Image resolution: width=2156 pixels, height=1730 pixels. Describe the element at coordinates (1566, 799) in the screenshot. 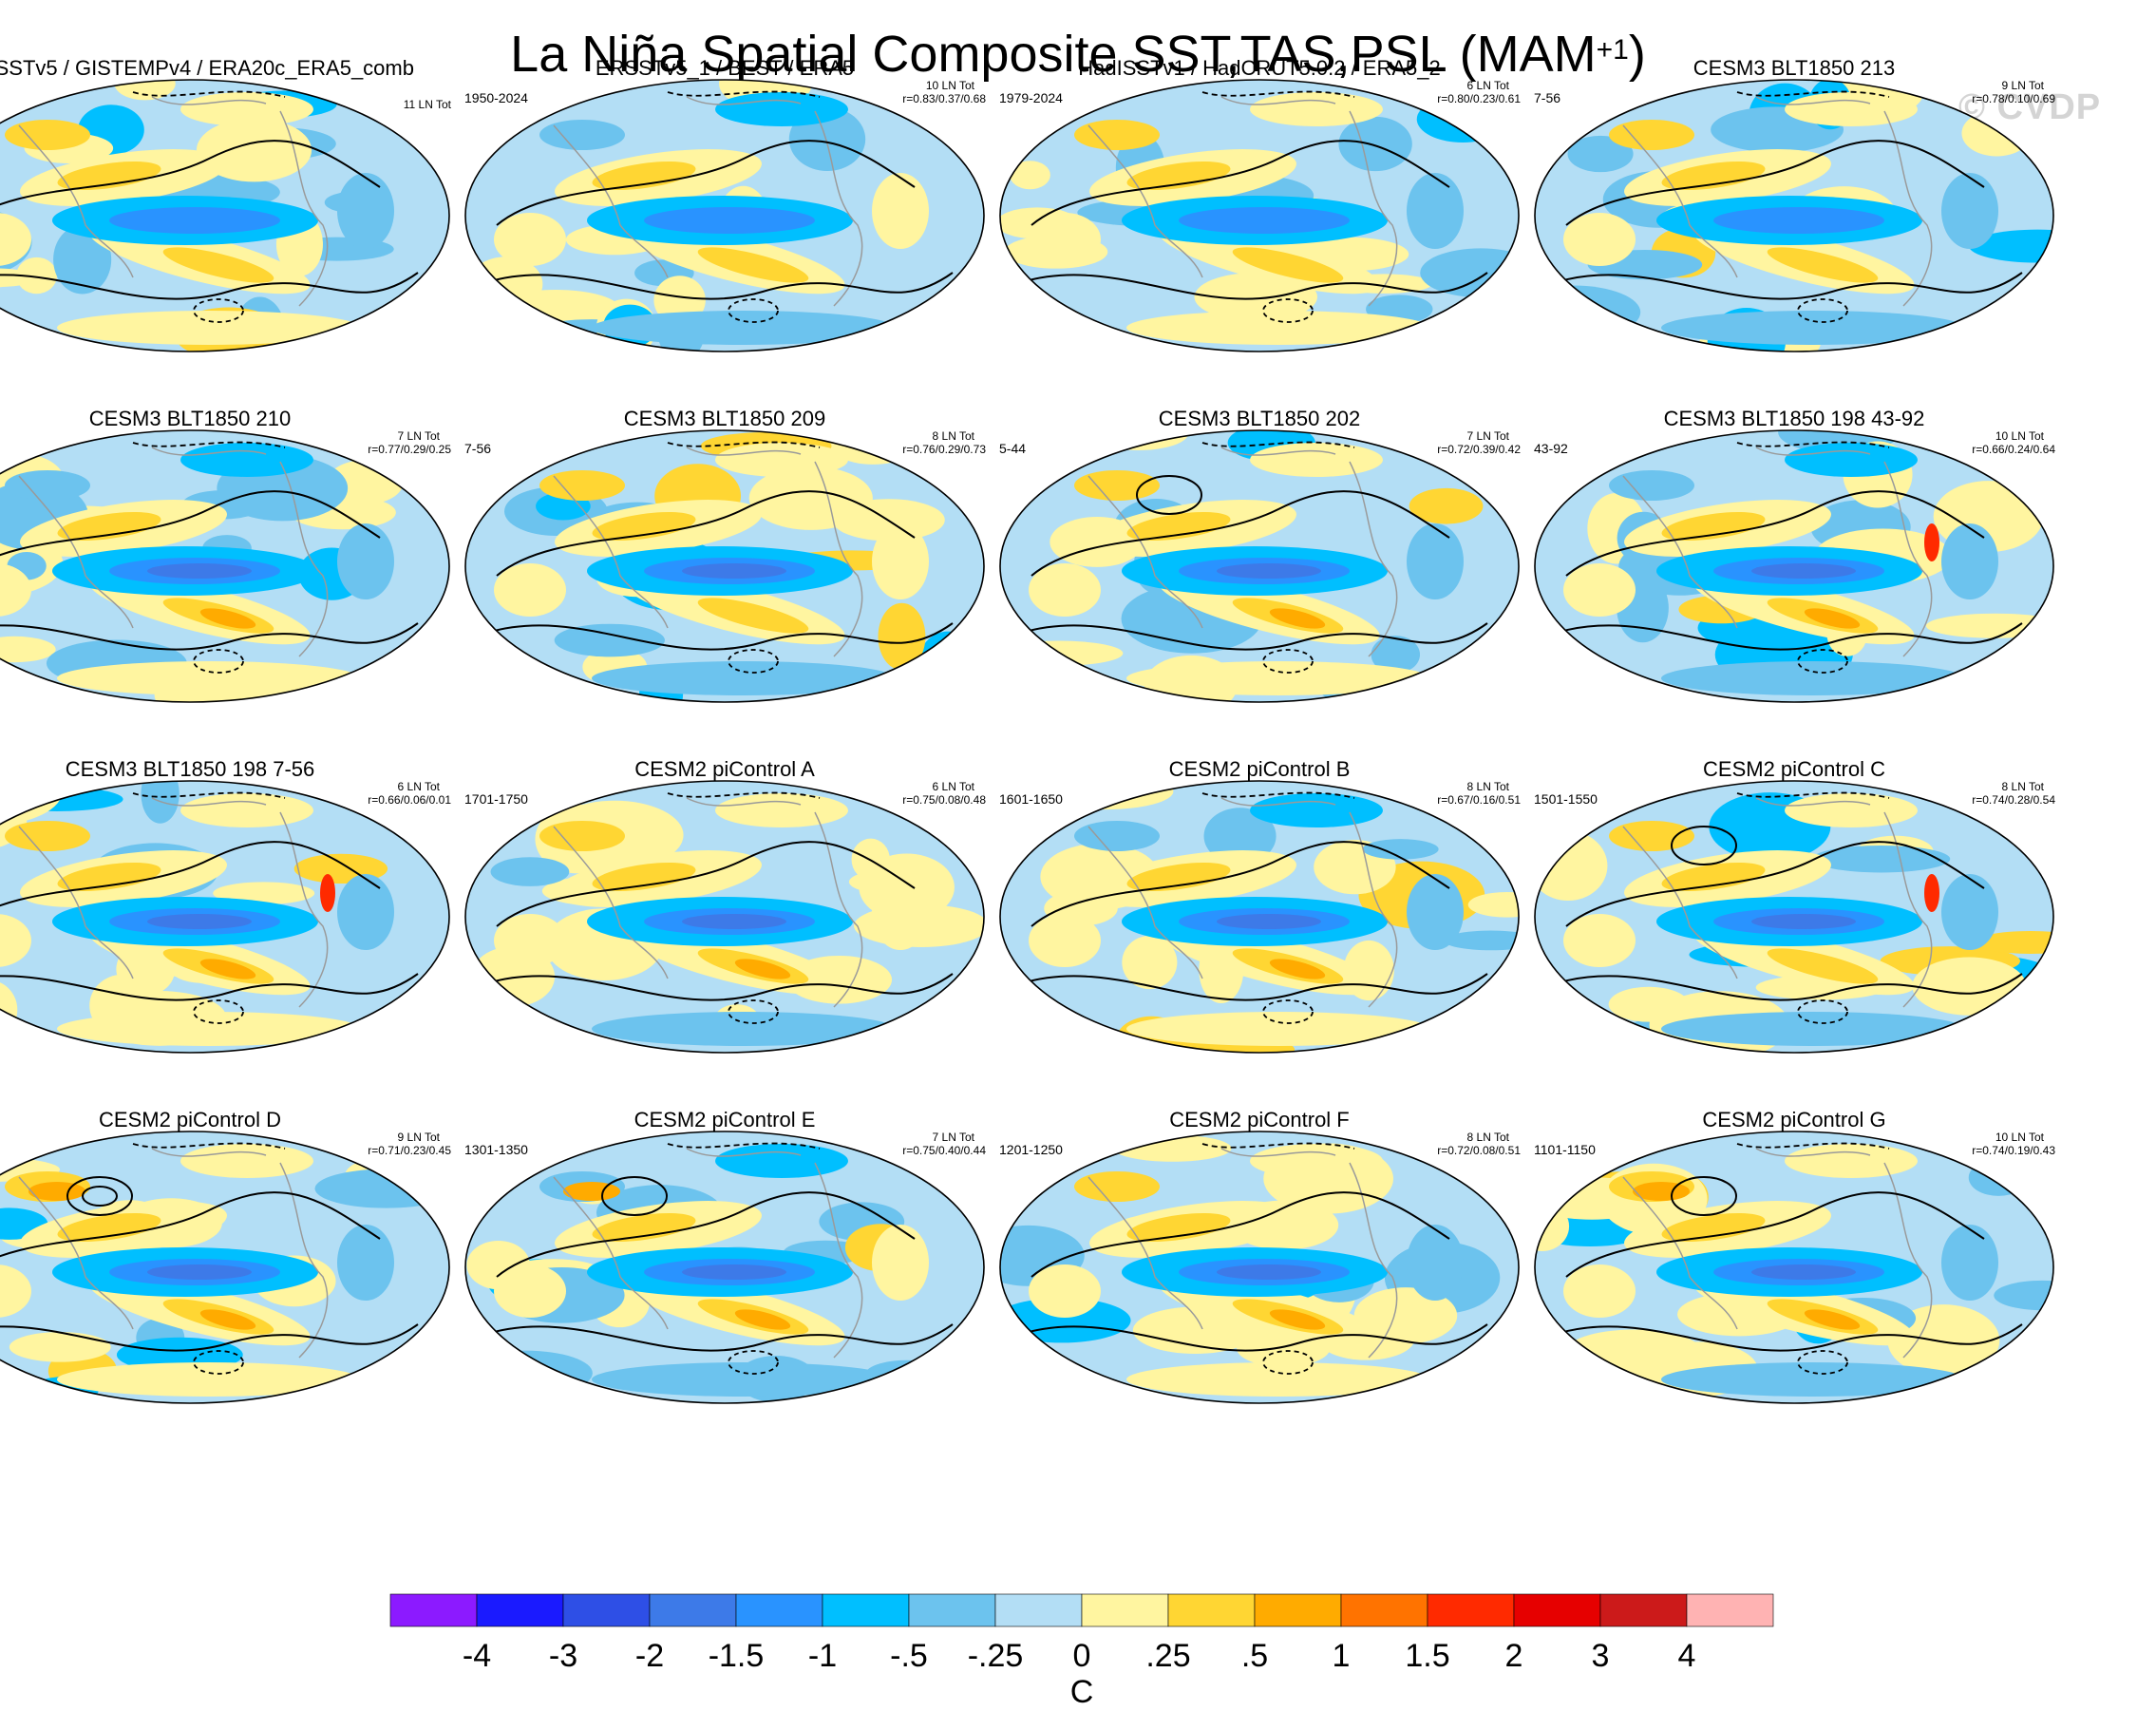

I see `panel-period: 1501-1550` at that location.